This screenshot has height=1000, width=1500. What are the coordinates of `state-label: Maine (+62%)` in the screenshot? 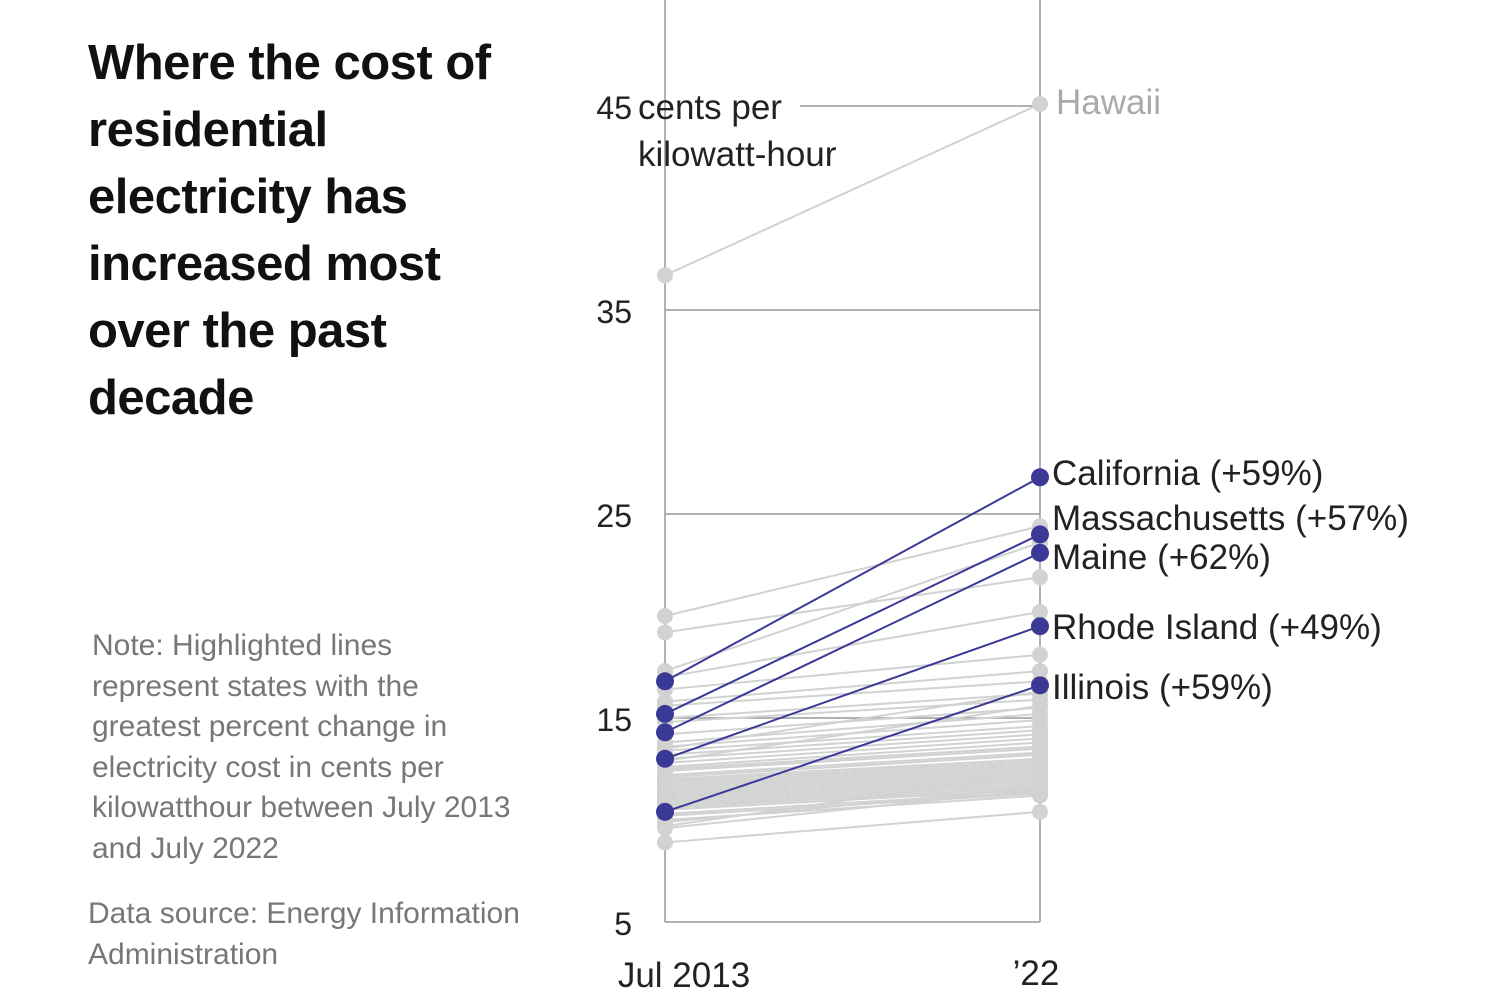 It's located at (1161, 557).